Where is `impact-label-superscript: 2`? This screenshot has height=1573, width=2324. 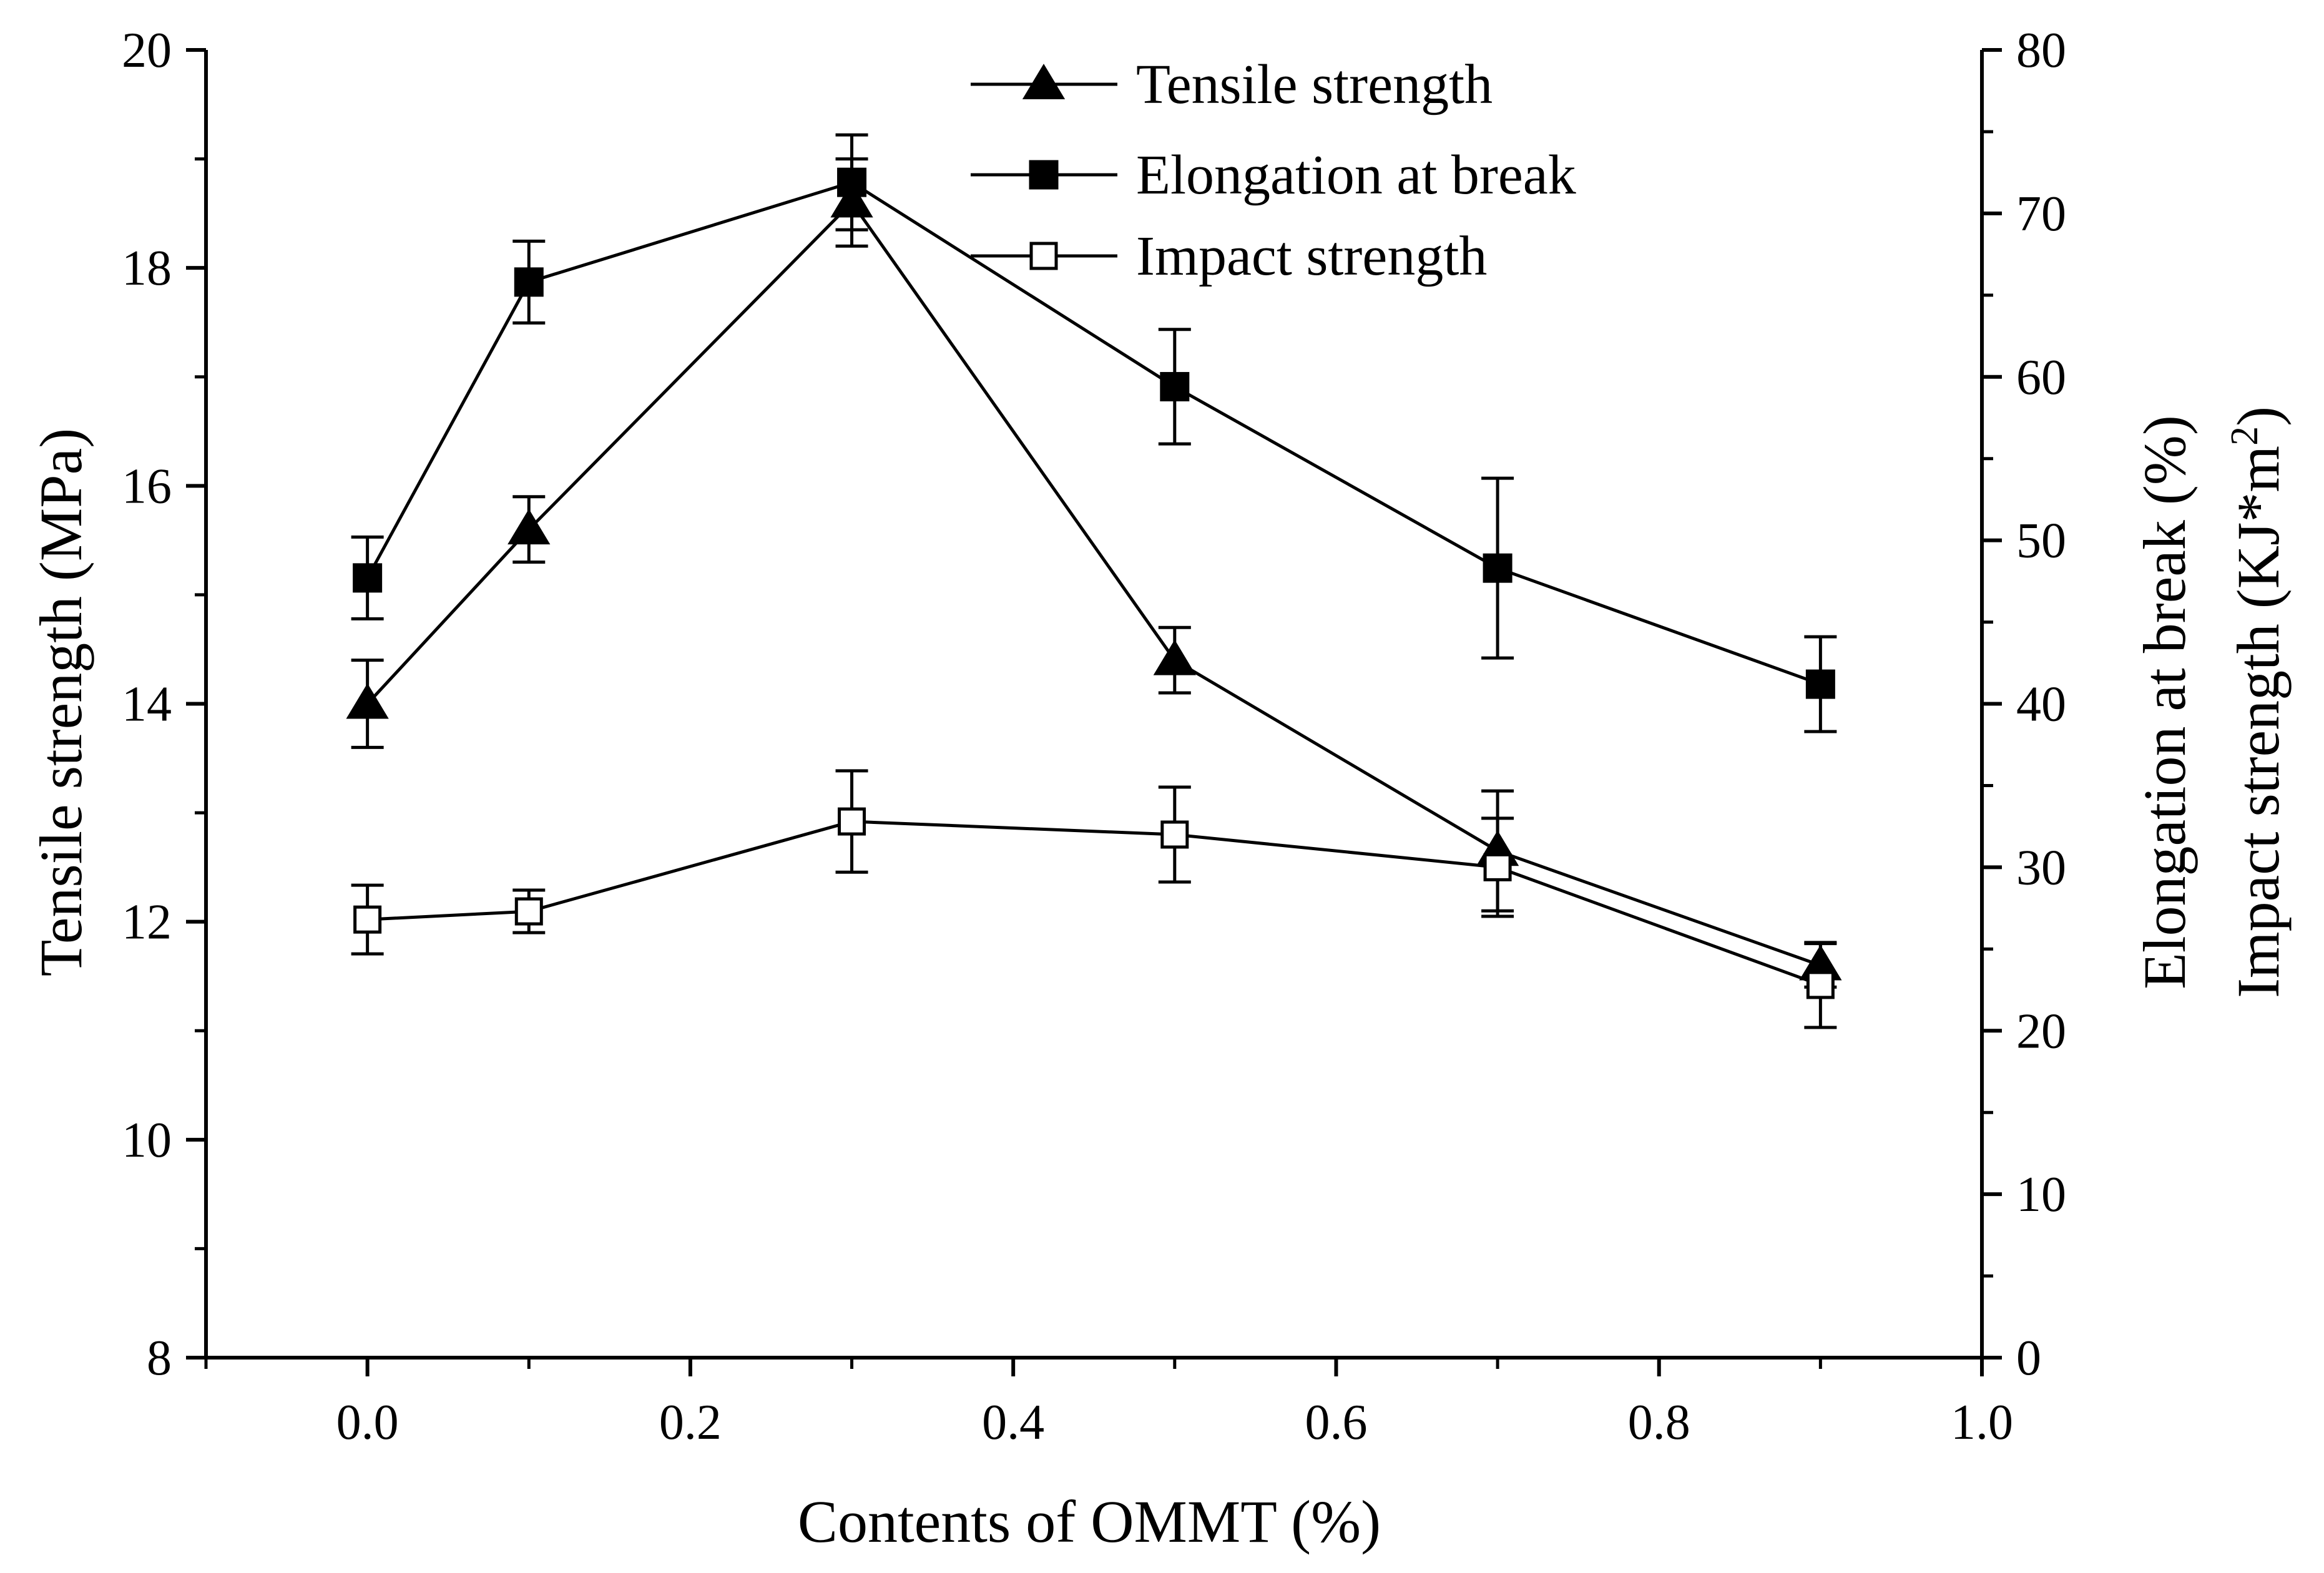
impact-label-superscript: 2 is located at coordinates (2244, 436).